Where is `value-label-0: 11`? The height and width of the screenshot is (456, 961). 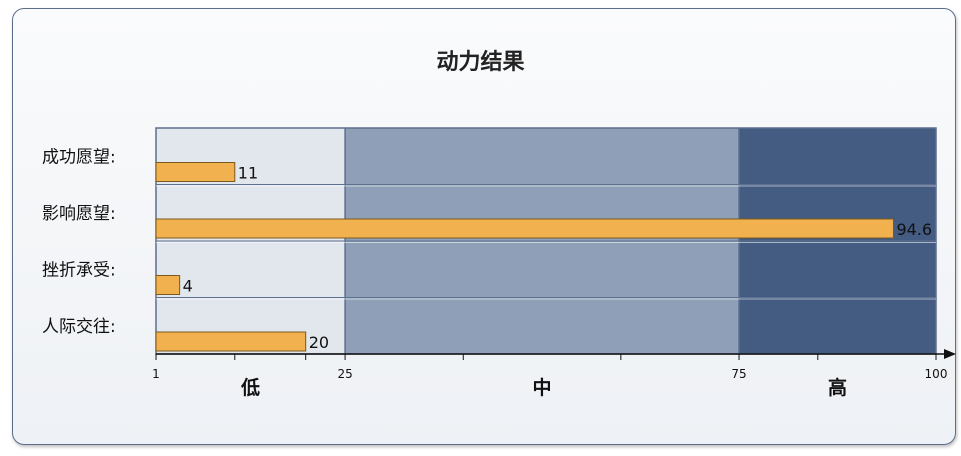
value-label-0: 11 is located at coordinates (248, 173).